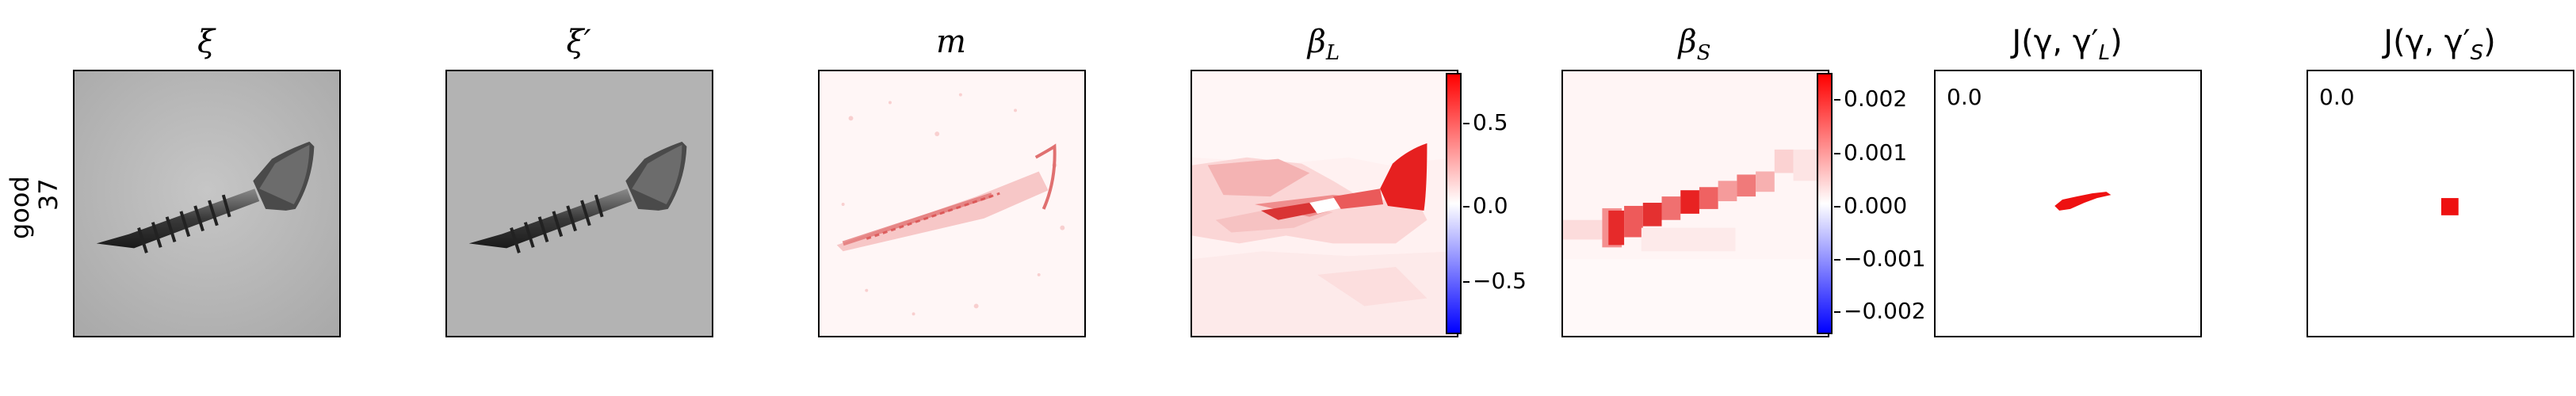 Image resolution: width=2576 pixels, height=396 pixels. What do you see at coordinates (2083, 201) in the screenshot?
I see `jaccard-L-mask` at bounding box center [2083, 201].